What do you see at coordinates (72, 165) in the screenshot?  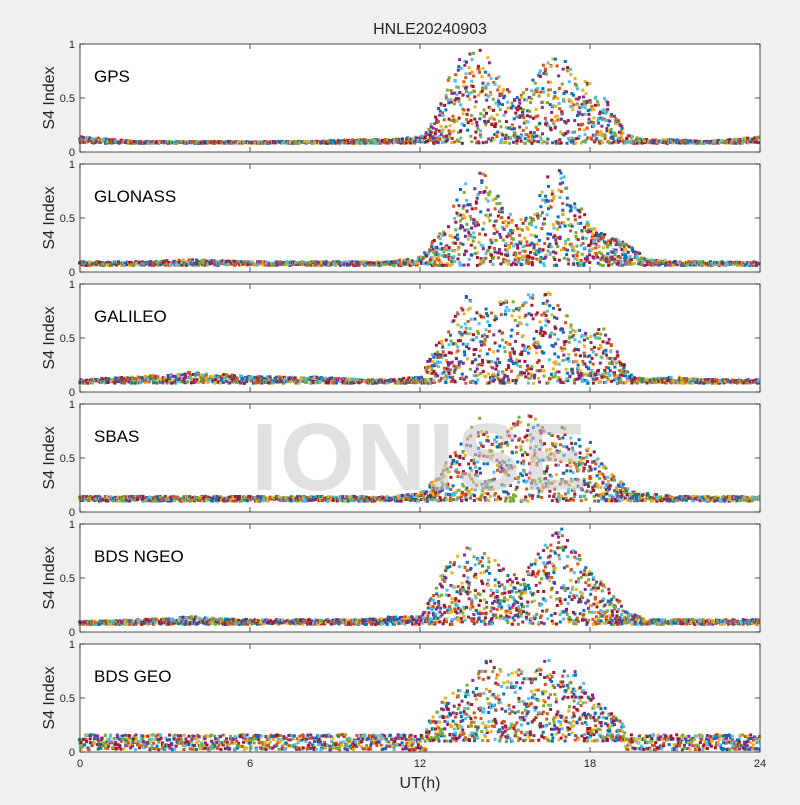 I see `y-tick-label: 1` at bounding box center [72, 165].